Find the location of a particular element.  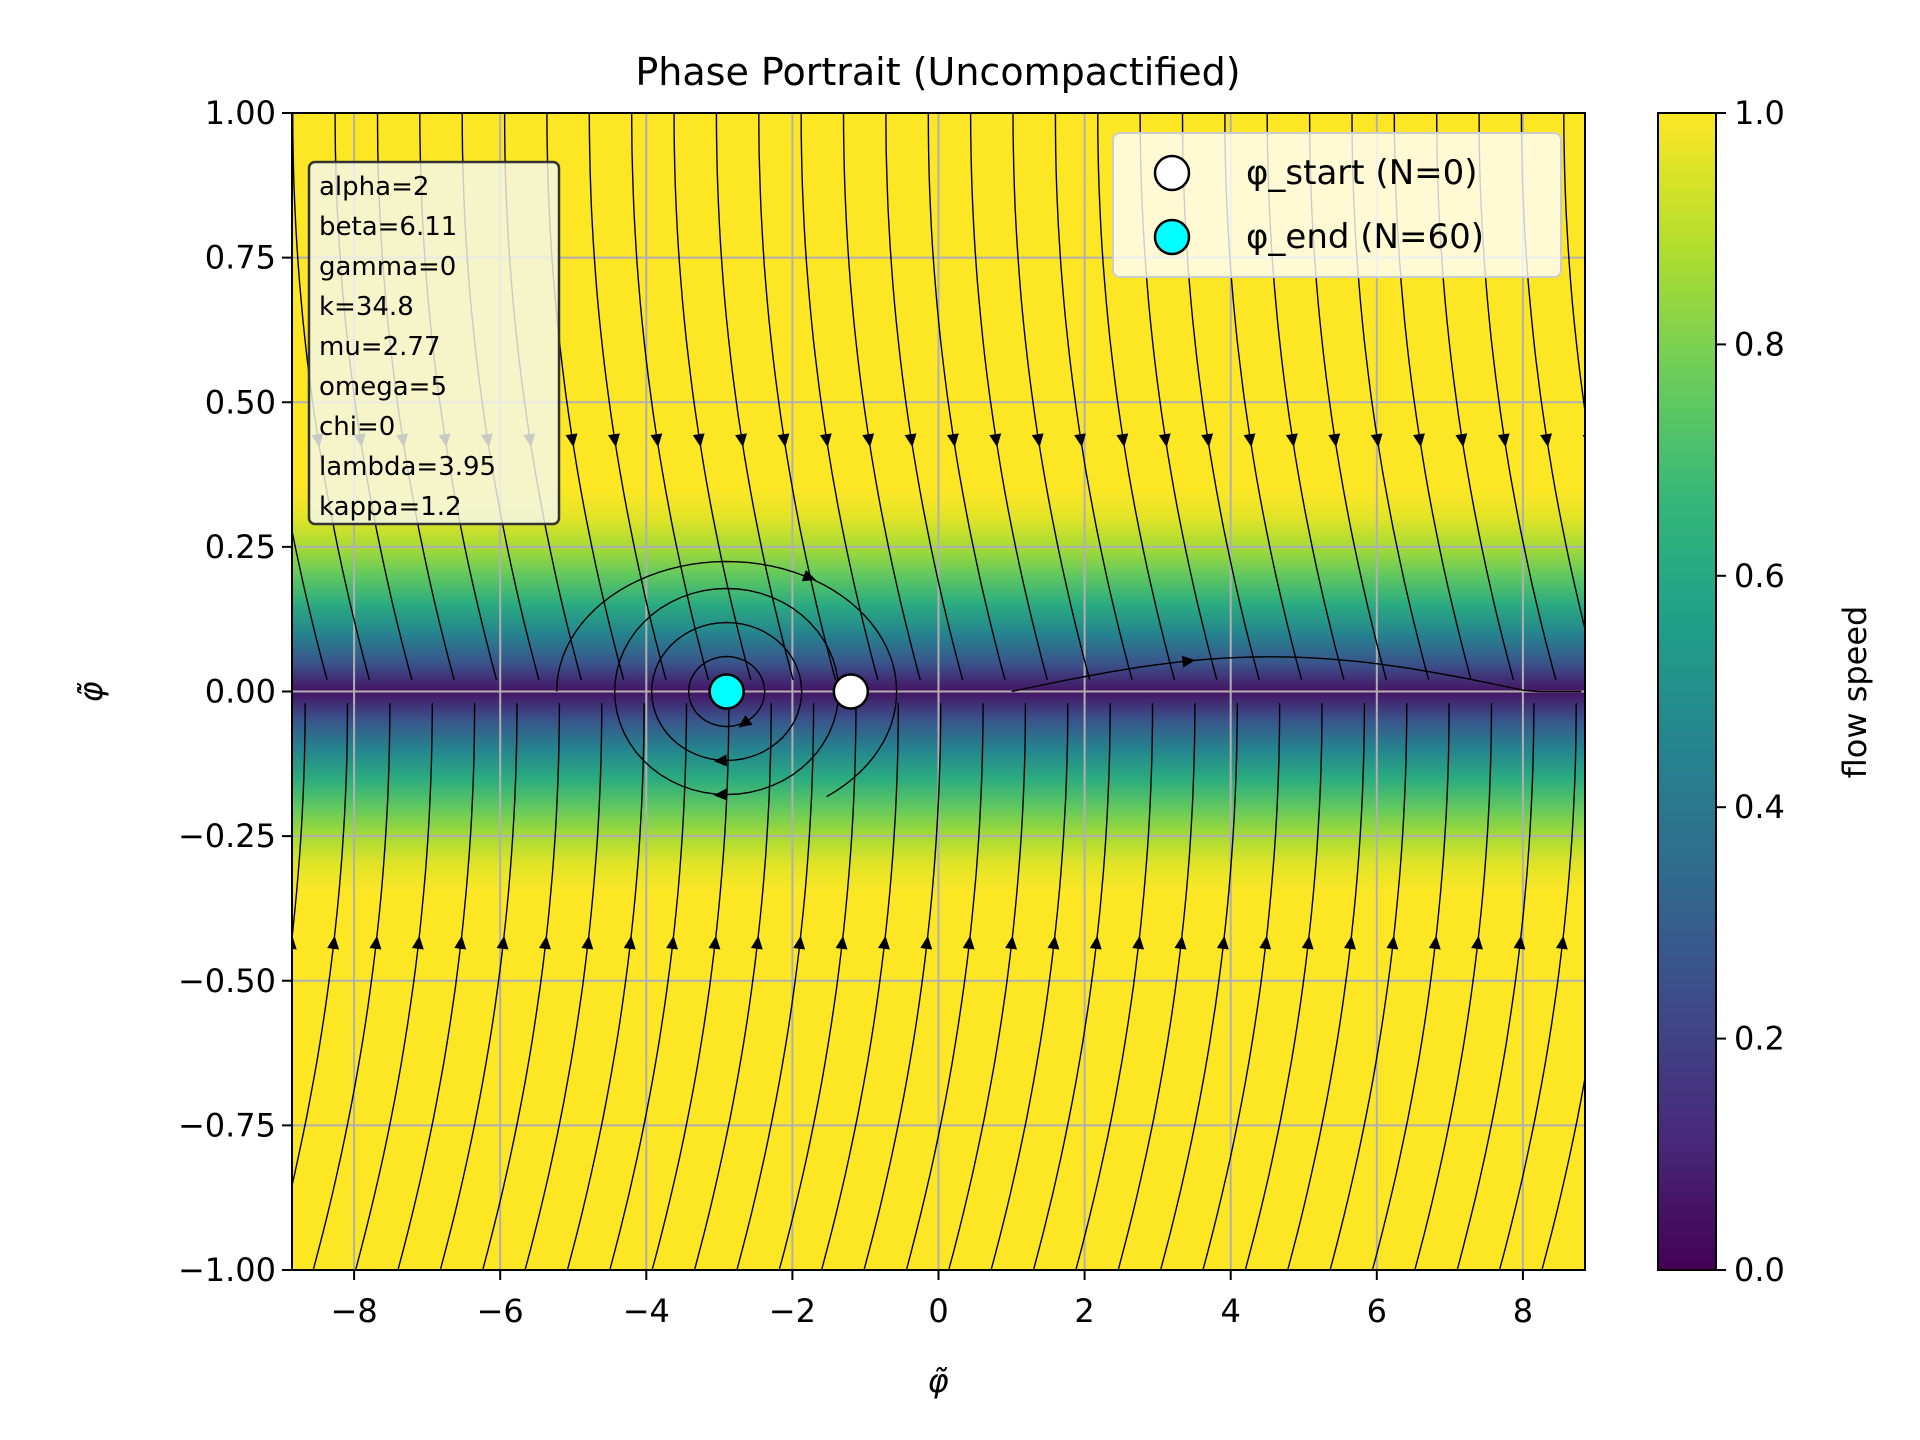

colorbar-label: flow speed is located at coordinates (1855, 692).